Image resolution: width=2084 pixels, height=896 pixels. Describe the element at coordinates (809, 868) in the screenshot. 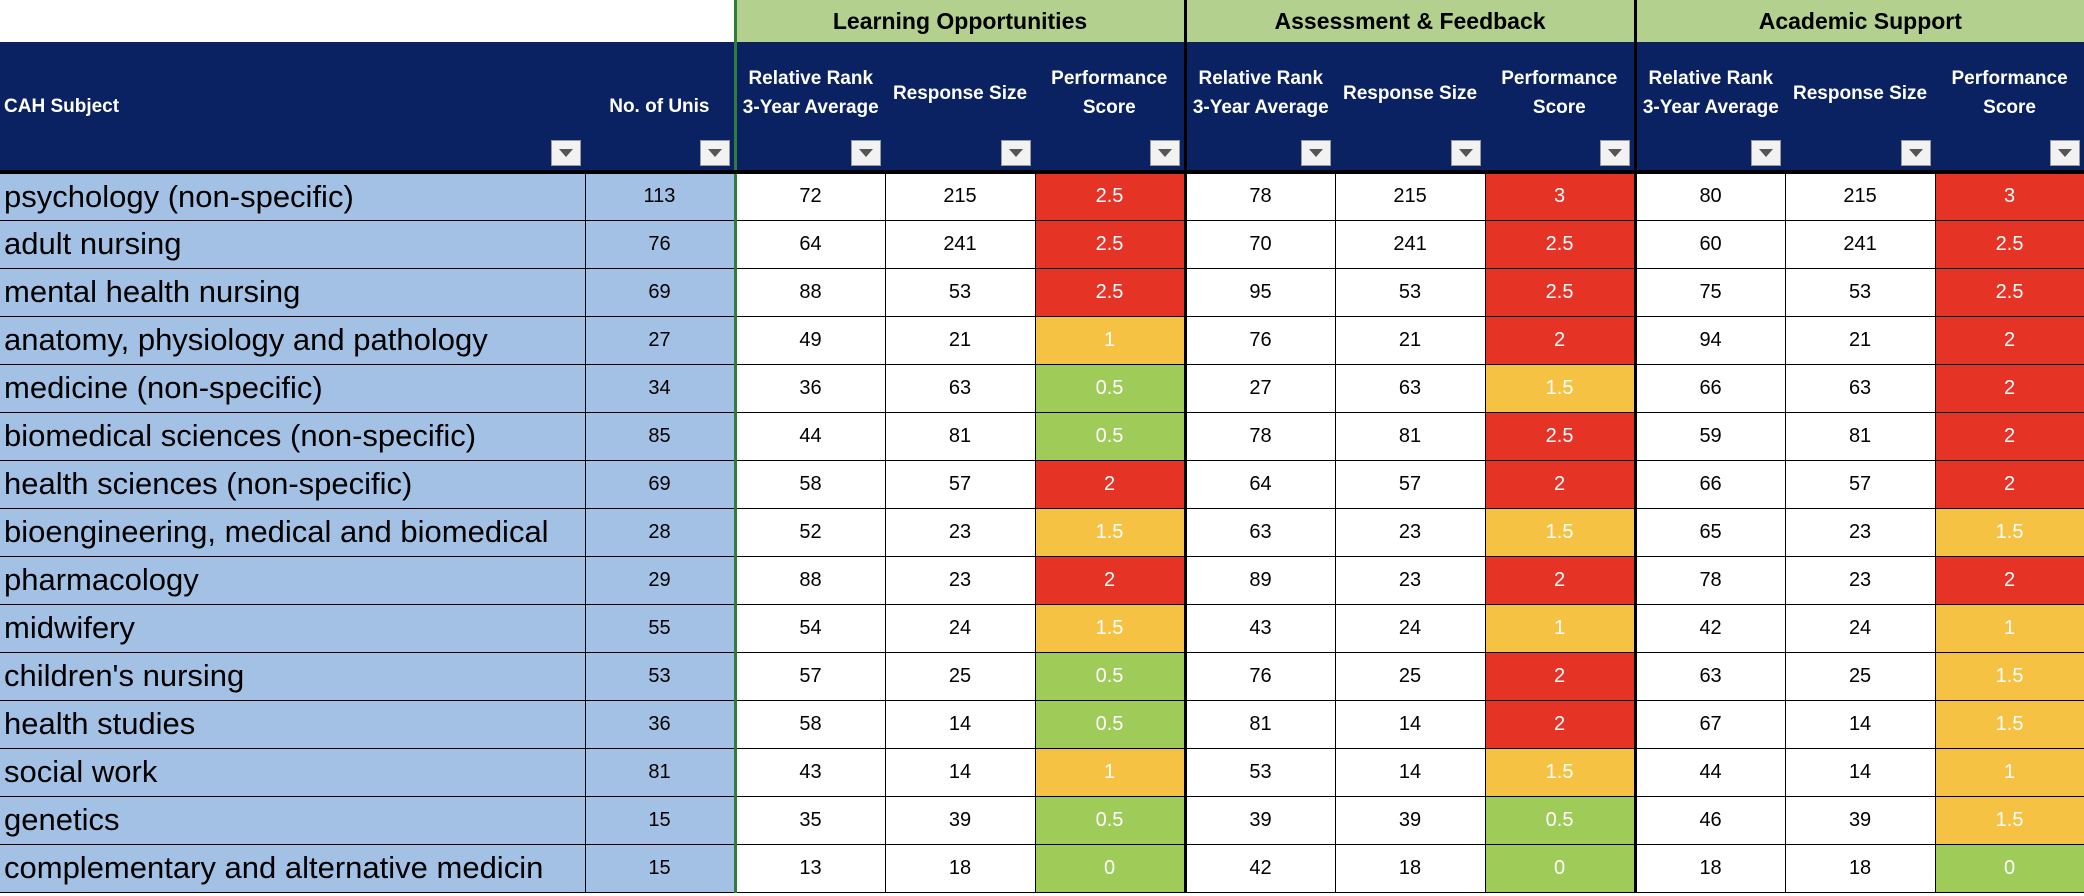

I see `cell-relative-rank: 13` at that location.